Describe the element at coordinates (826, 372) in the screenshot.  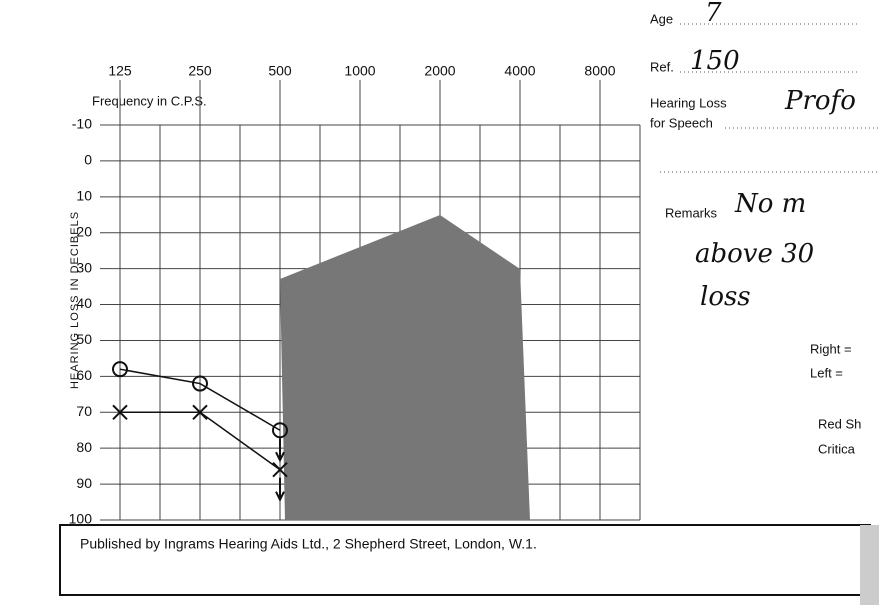
I see `legend-label: Left =` at that location.